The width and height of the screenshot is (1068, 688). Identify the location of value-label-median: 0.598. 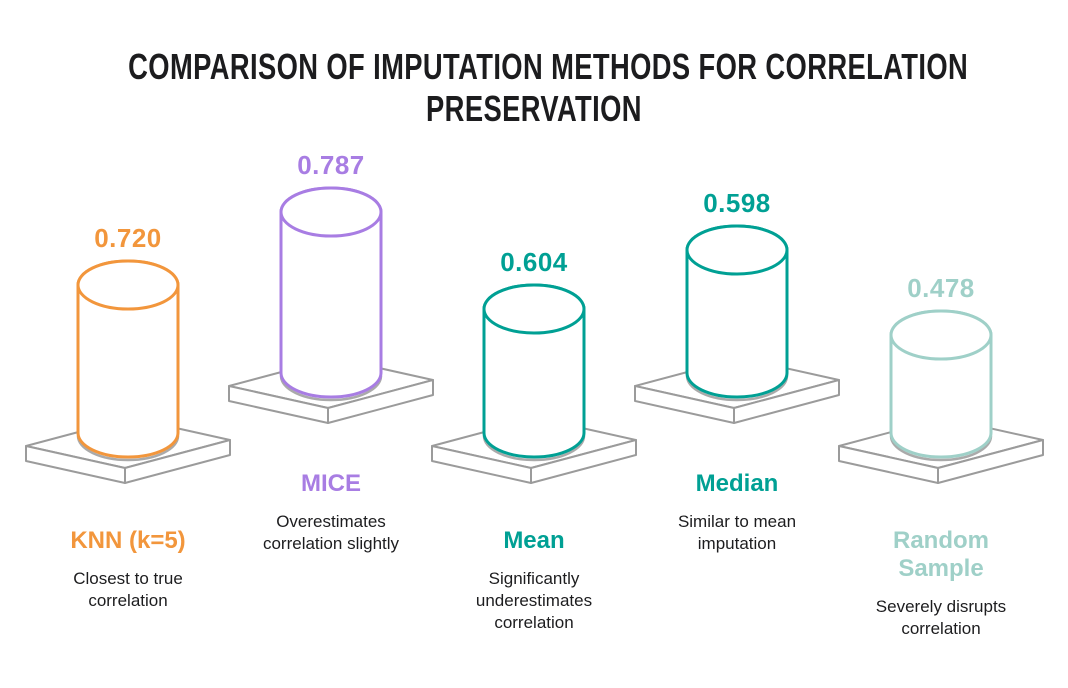
(737, 203).